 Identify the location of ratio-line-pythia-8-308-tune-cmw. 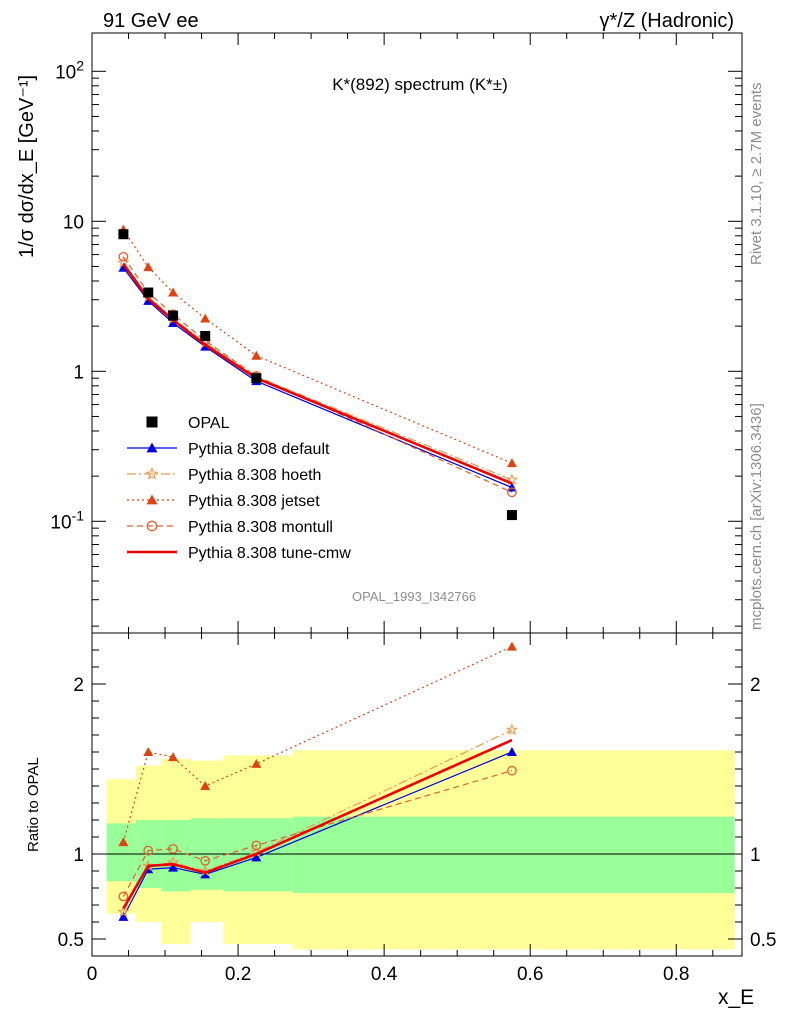
(317, 824).